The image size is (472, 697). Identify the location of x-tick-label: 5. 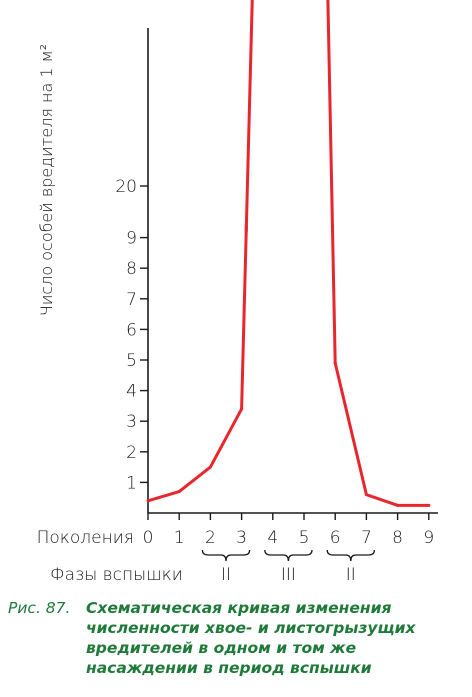
(304, 538).